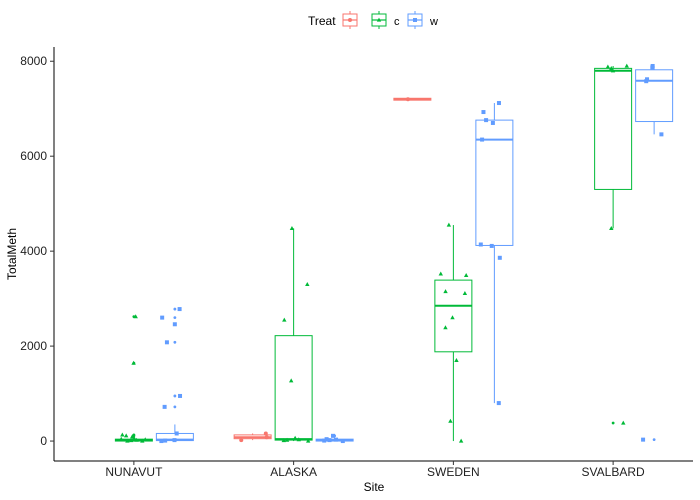 The image size is (700, 500). Describe the element at coordinates (433, 22) in the screenshot. I see `legend-label: w` at that location.